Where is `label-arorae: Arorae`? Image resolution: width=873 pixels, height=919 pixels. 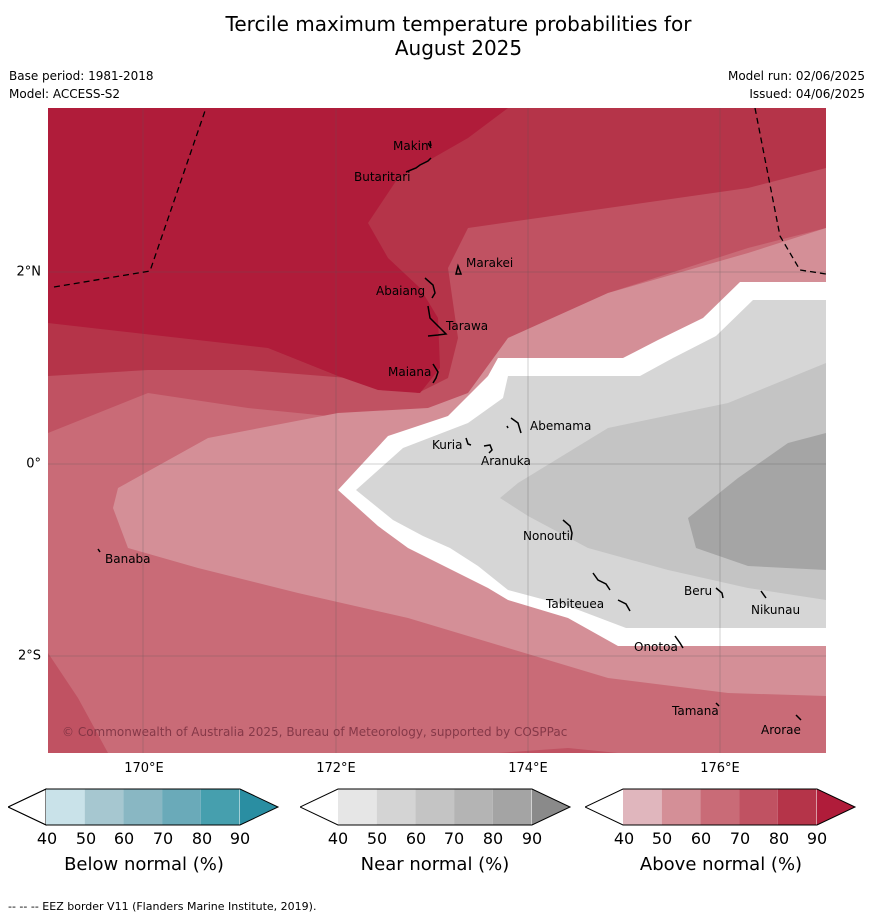 label-arorae: Arorae is located at coordinates (781, 730).